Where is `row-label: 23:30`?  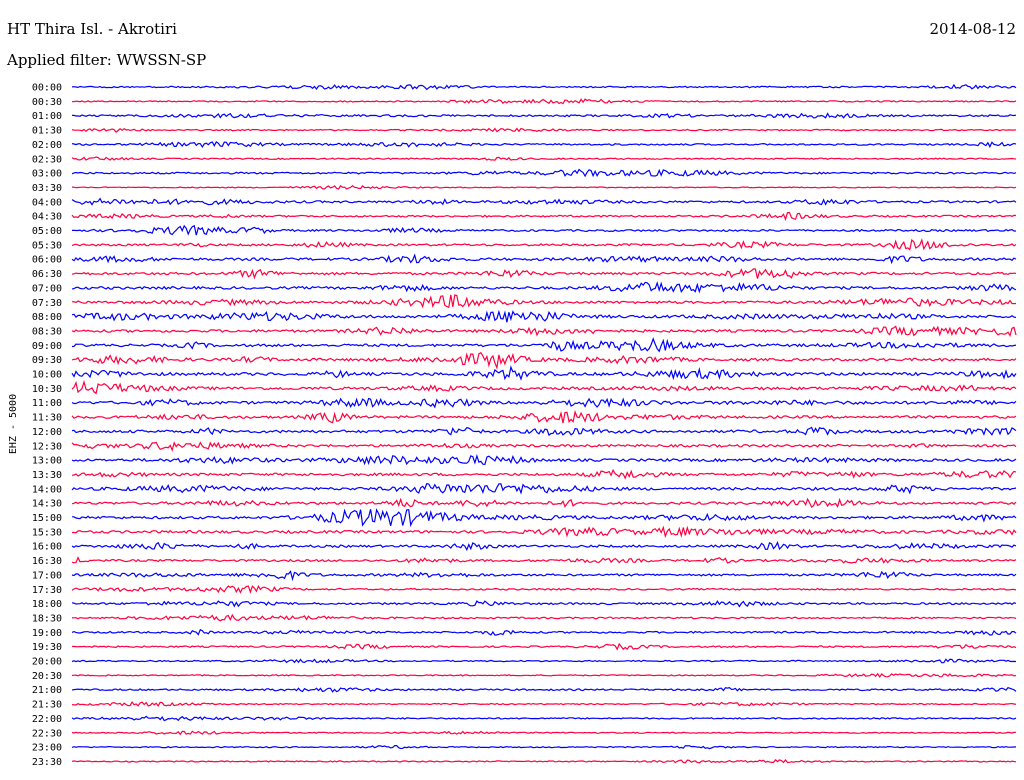 row-label: 23:30 is located at coordinates (47, 762).